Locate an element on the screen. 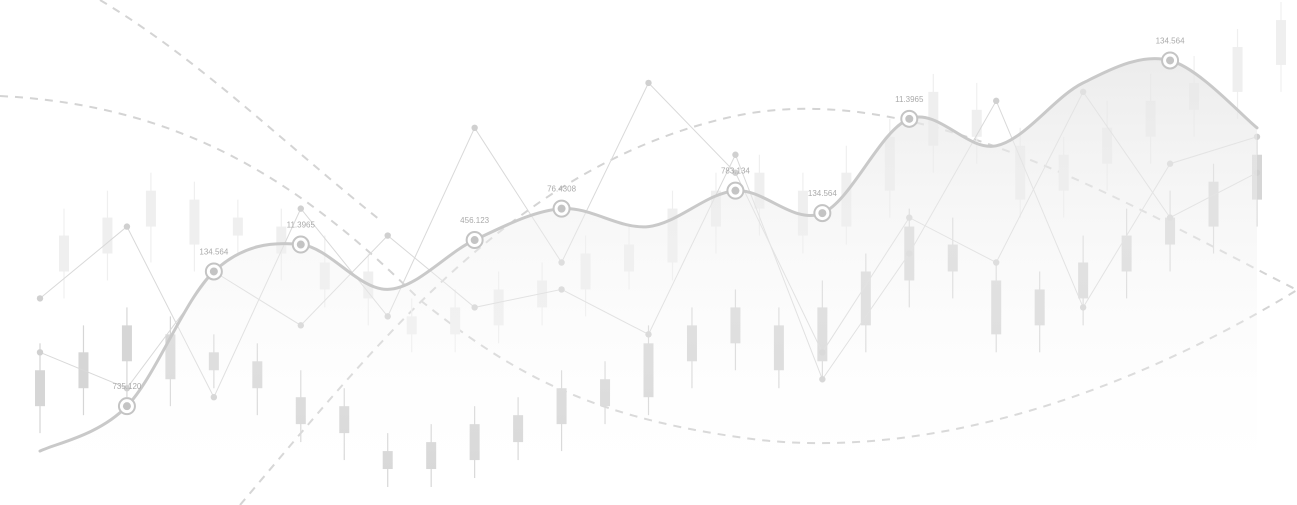  marker-label-5: 76.4308 is located at coordinates (561, 189).